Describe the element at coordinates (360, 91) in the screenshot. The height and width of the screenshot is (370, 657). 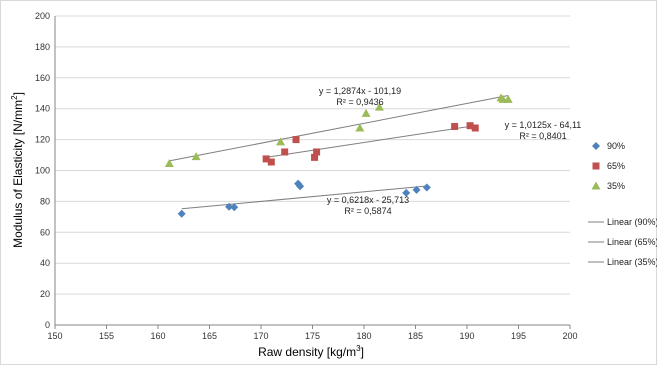
I see `trend-equation-35%: y = 1,2874x - 101,19` at that location.